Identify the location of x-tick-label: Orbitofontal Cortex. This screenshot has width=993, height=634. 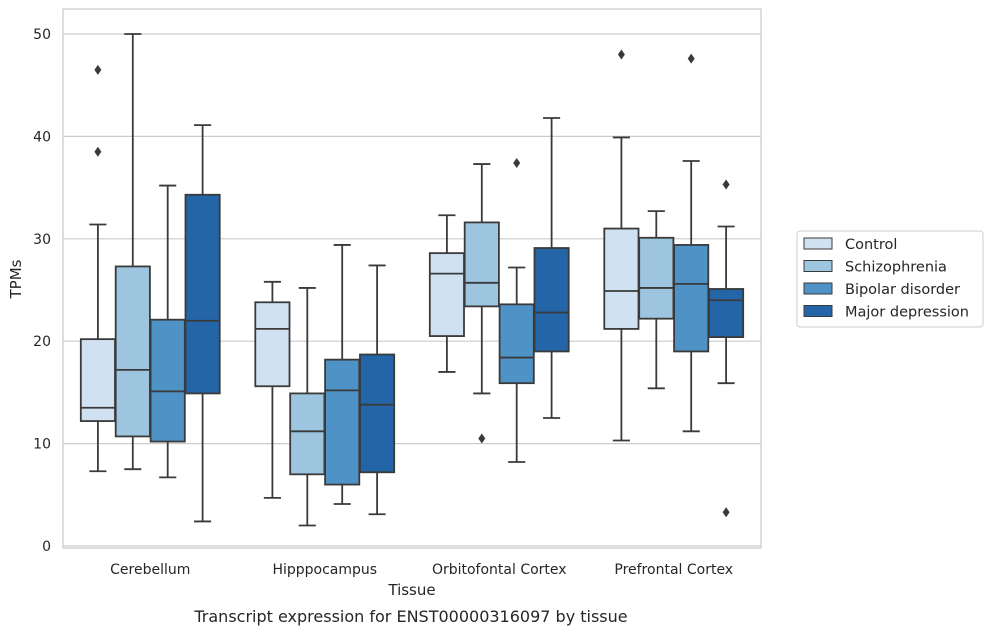
(499, 570).